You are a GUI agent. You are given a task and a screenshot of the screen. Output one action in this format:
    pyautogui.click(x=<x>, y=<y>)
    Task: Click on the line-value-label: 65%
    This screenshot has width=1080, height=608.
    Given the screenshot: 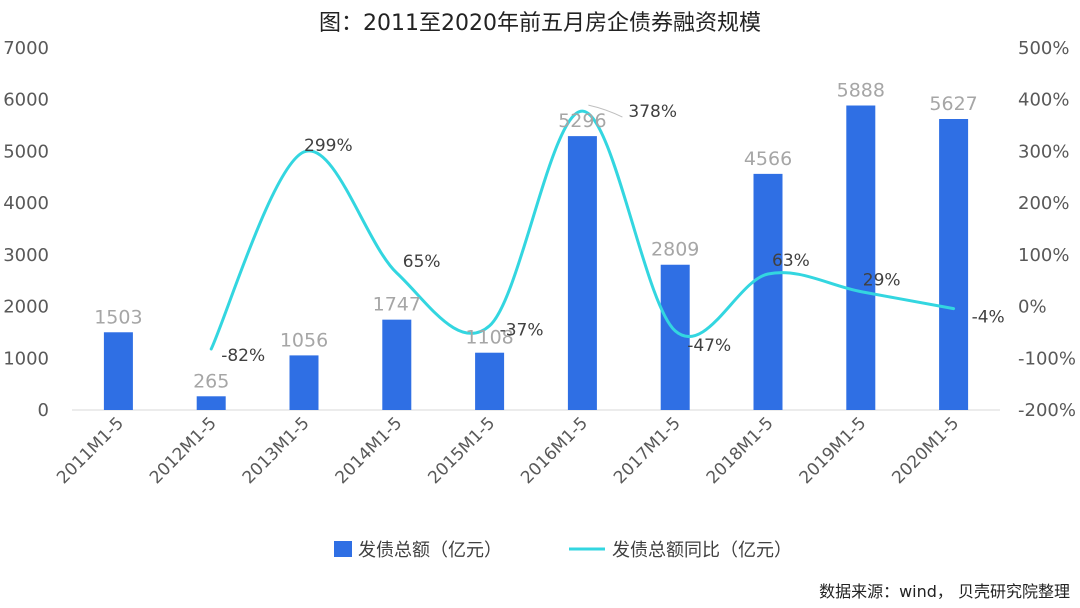 What is the action you would take?
    pyautogui.click(x=422, y=262)
    